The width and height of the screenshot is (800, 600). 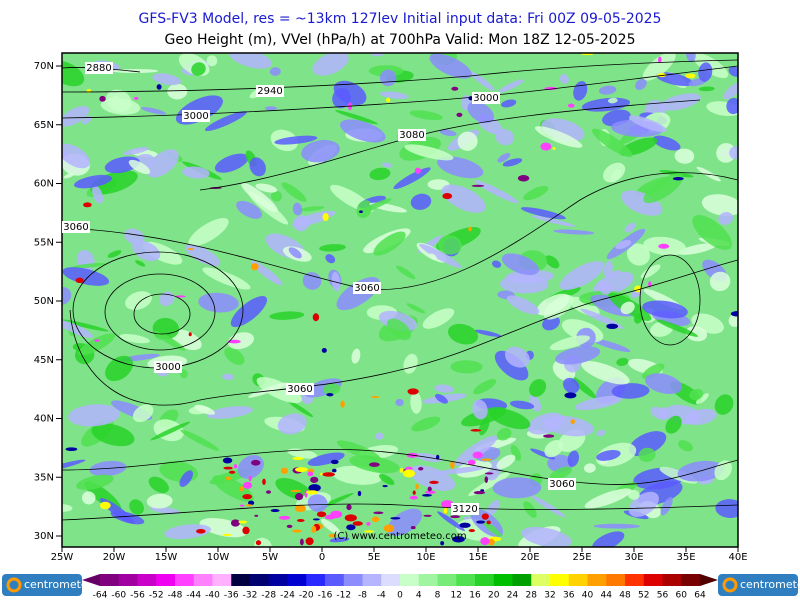 What do you see at coordinates (76, 227) in the screenshot?
I see `contour-label-bg` at bounding box center [76, 227].